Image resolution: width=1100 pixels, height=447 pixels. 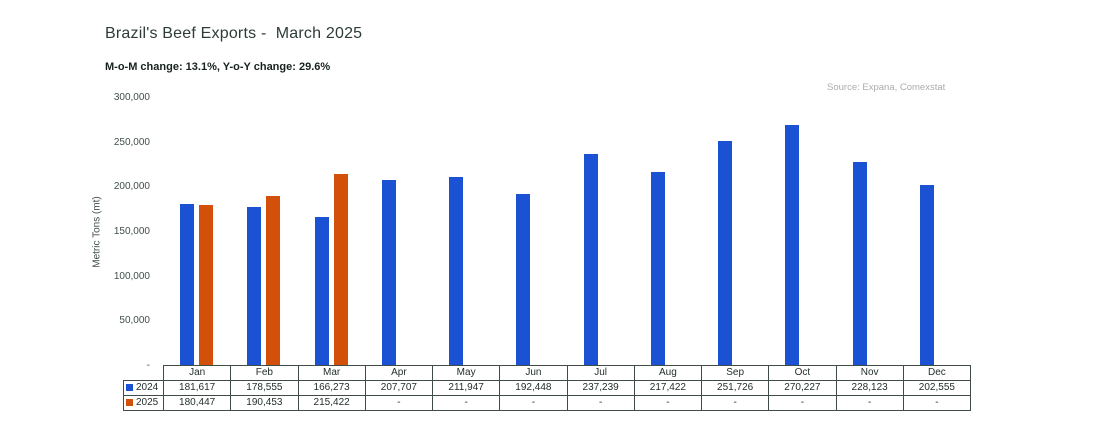 I want to click on y-tick-100000: 100,000, so click(x=131, y=276).